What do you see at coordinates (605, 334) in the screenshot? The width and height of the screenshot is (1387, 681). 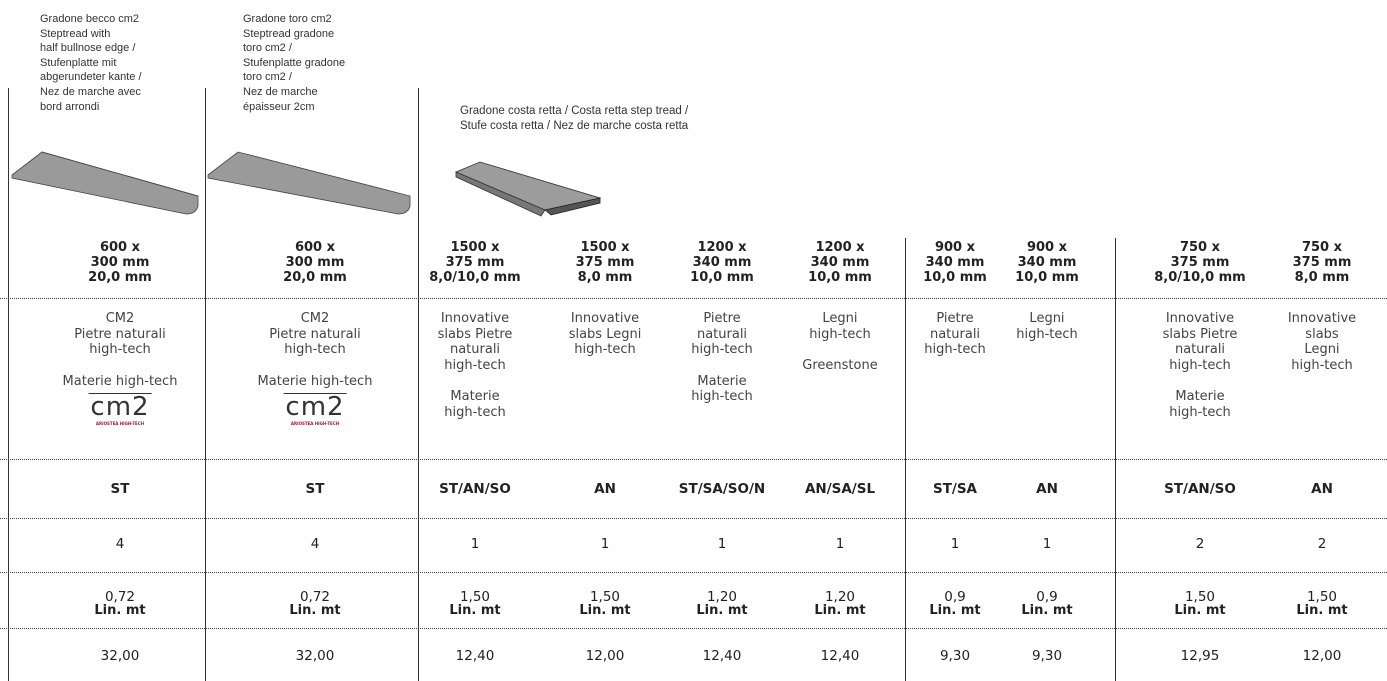 I see `materials: Innovative slabs Legni high-tech` at bounding box center [605, 334].